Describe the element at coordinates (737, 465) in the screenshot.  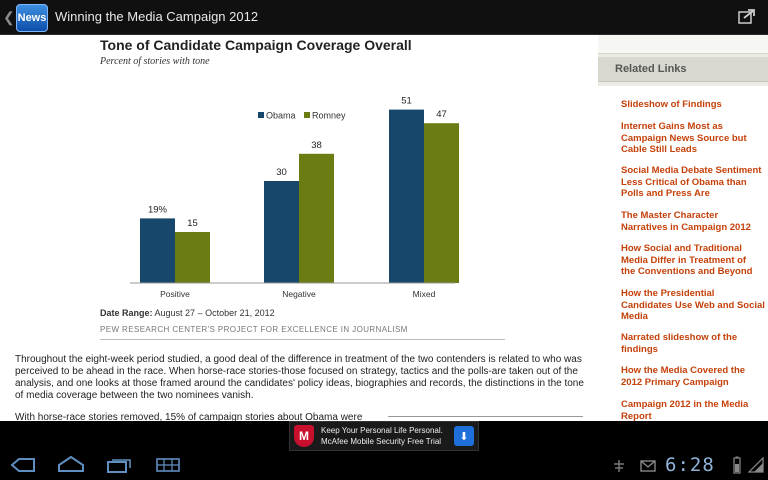
I see `battery-icon` at that location.